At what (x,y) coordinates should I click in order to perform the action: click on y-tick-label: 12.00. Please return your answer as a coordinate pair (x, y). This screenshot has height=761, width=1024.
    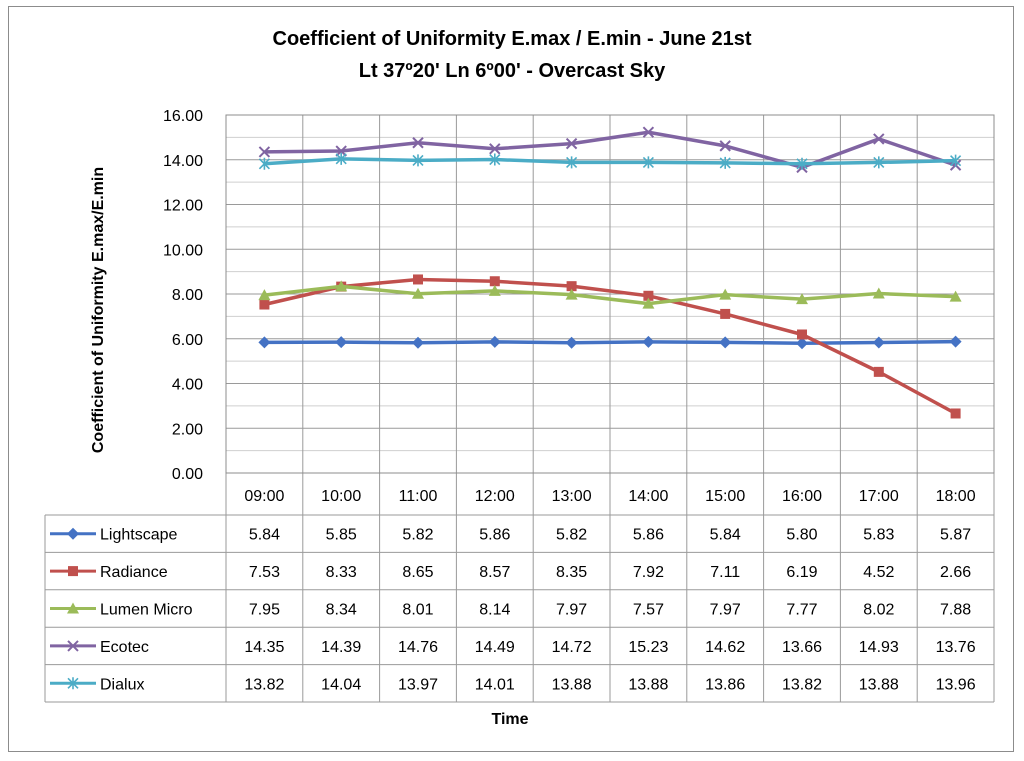
    Looking at the image, I should click on (183, 206).